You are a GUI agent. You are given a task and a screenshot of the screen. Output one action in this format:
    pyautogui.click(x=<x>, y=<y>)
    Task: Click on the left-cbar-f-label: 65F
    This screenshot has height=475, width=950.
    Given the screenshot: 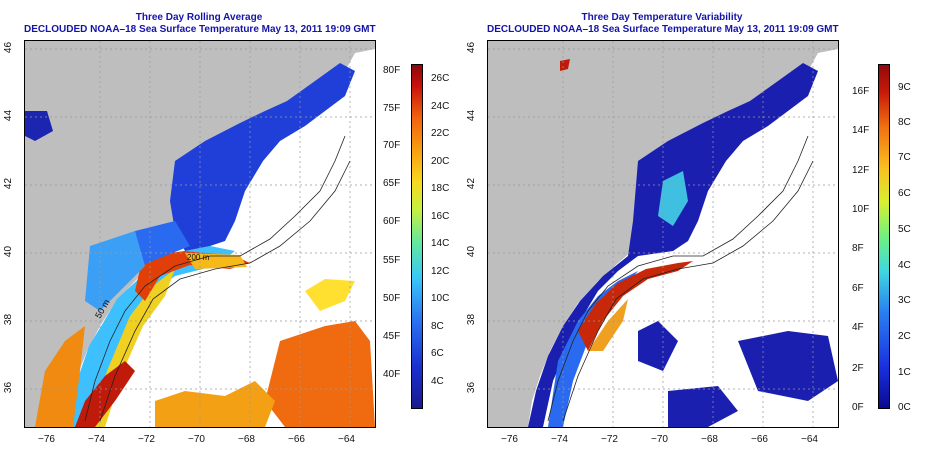 What is the action you would take?
    pyautogui.click(x=392, y=183)
    